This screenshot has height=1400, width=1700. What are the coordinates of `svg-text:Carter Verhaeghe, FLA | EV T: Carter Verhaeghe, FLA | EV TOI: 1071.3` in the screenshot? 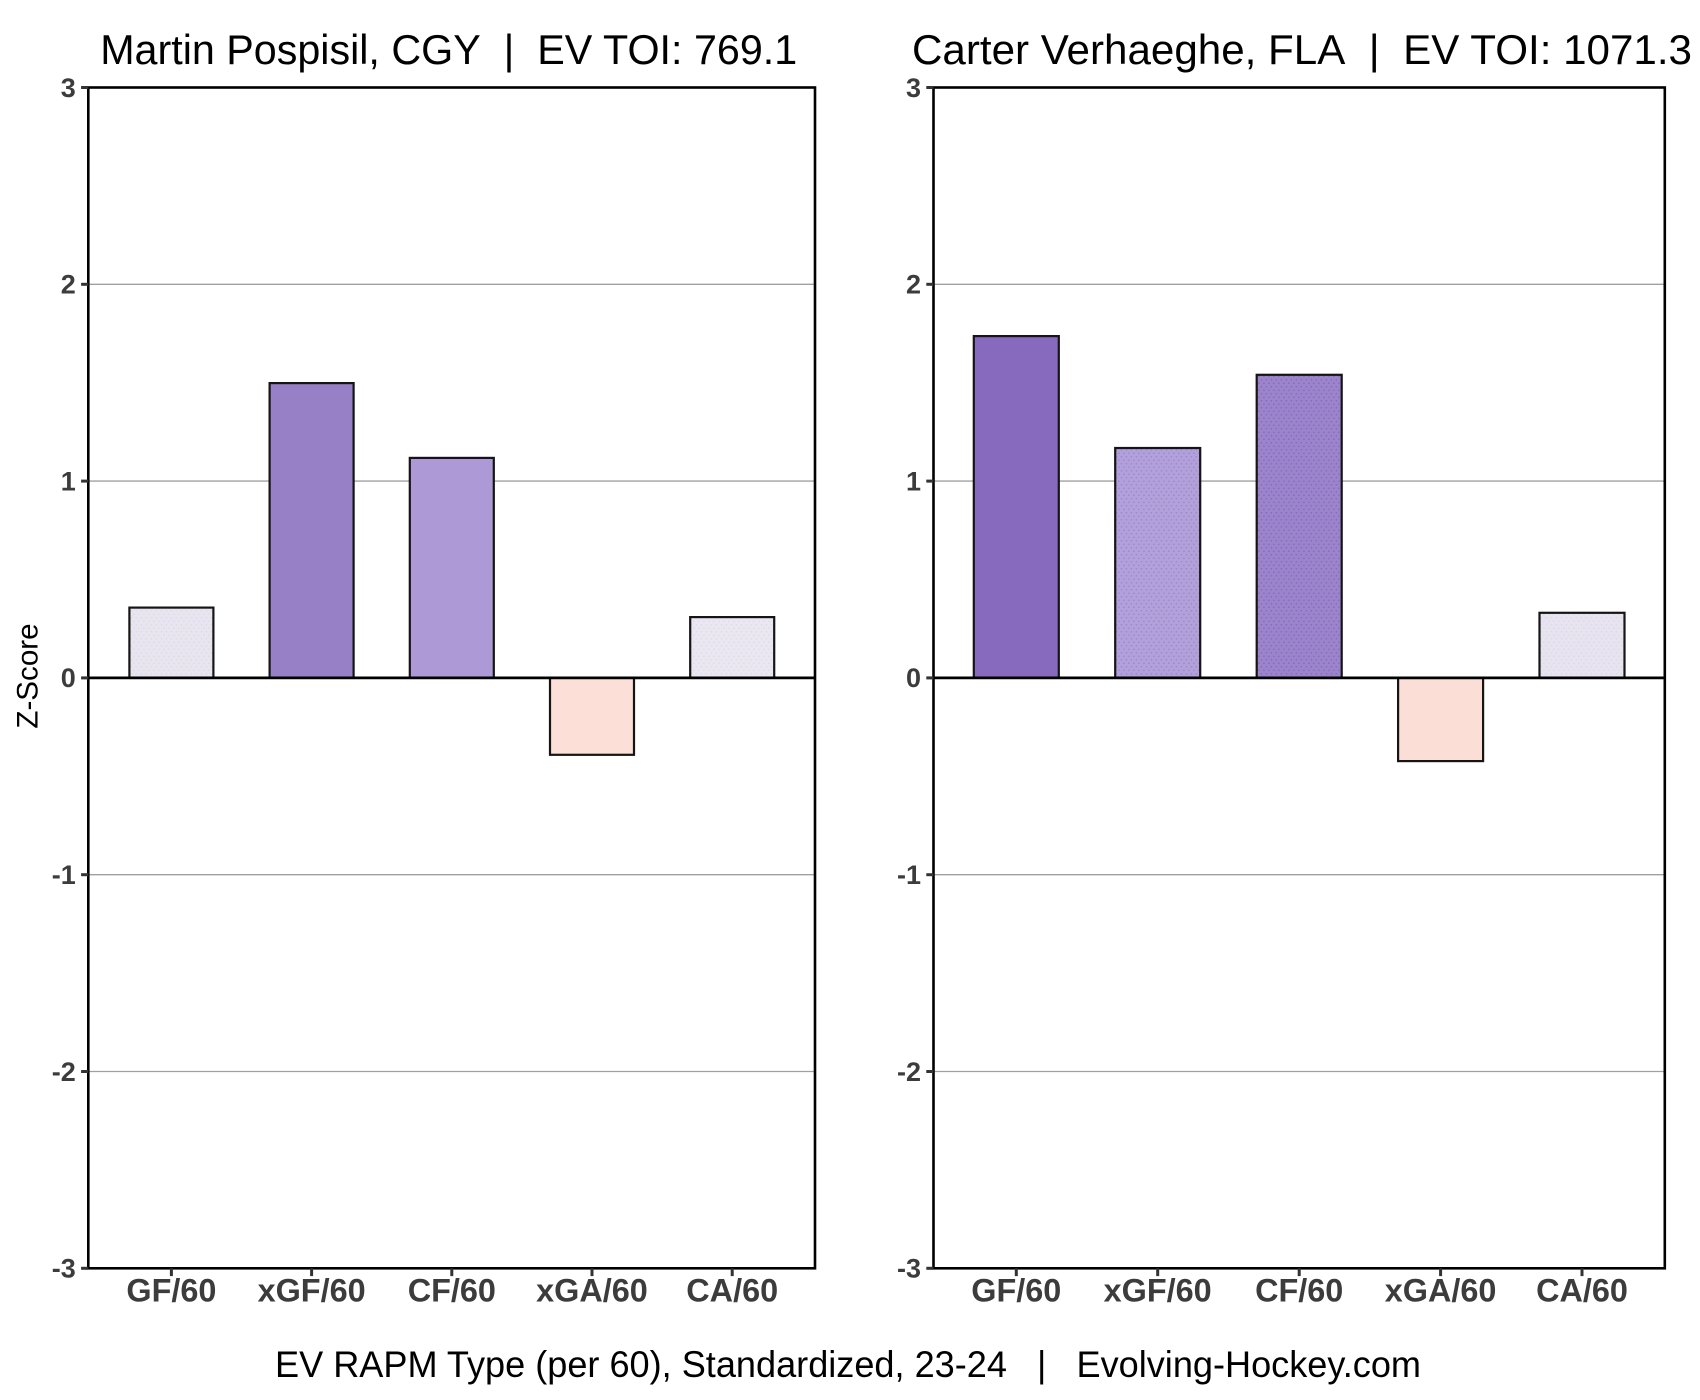 It's located at (1302, 50).